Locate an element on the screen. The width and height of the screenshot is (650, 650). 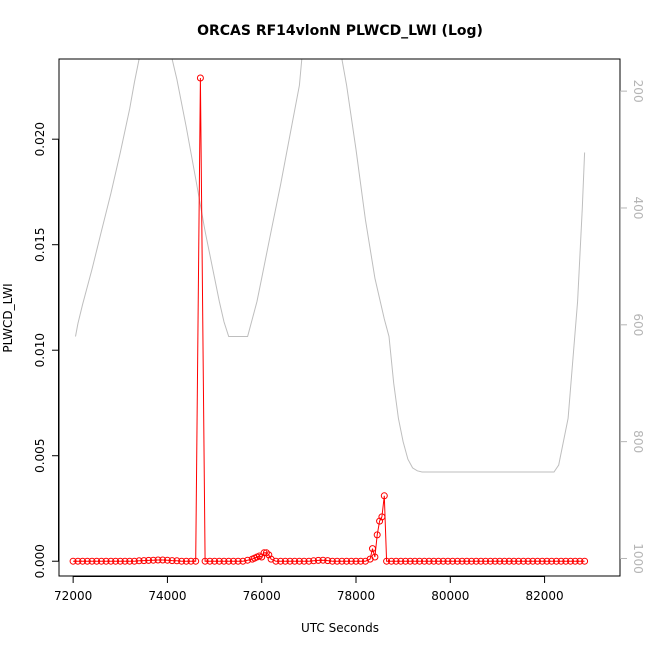
right-axis: 200 400 600 800 1000 is located at coordinates (632, 327).